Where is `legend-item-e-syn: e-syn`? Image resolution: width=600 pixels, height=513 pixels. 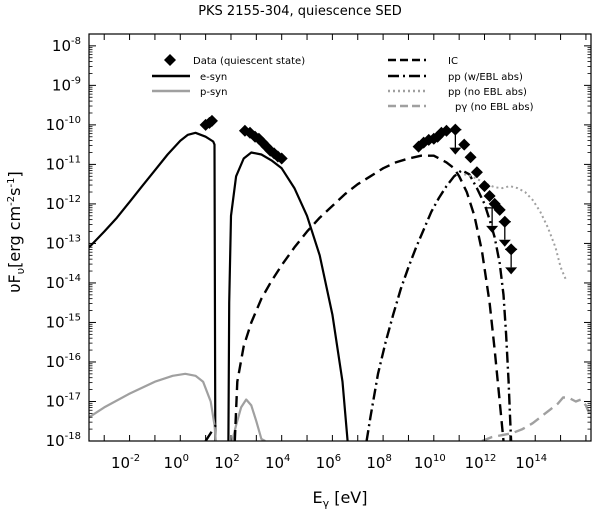
legend-item-e-syn: e-syn is located at coordinates (189, 77).